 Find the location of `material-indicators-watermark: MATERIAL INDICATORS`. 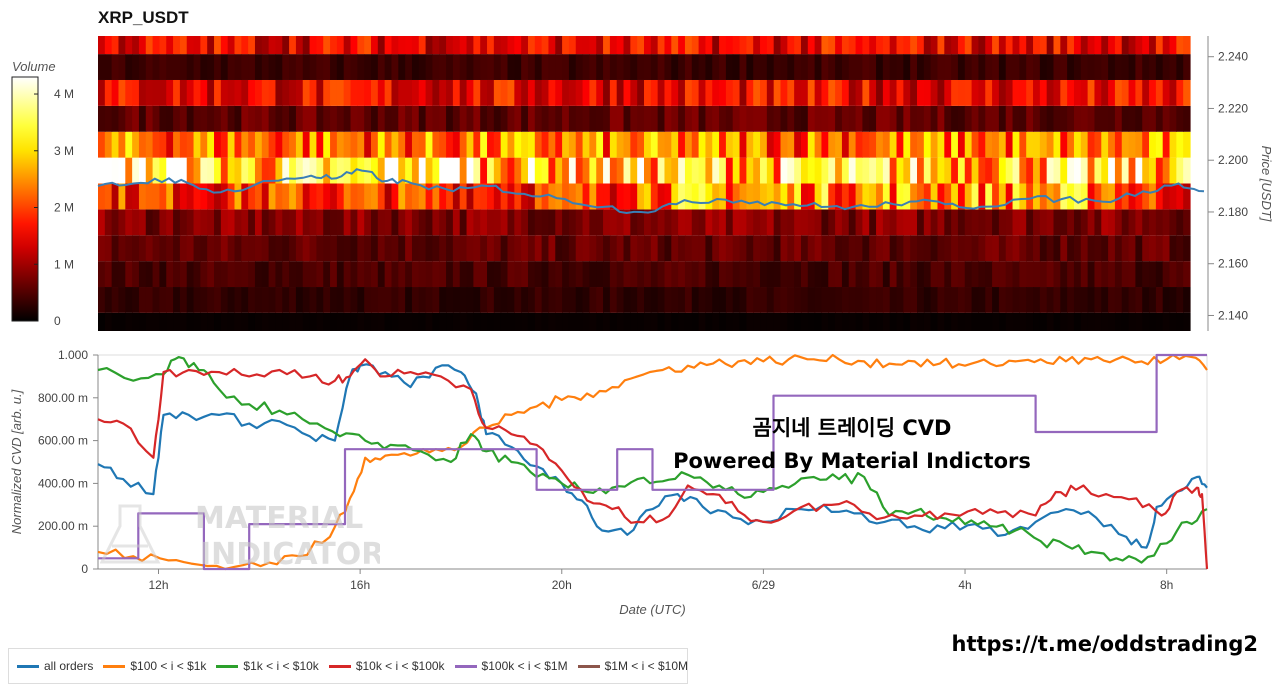

material-indicators-watermark: MATERIAL INDICATORS is located at coordinates (240, 536).